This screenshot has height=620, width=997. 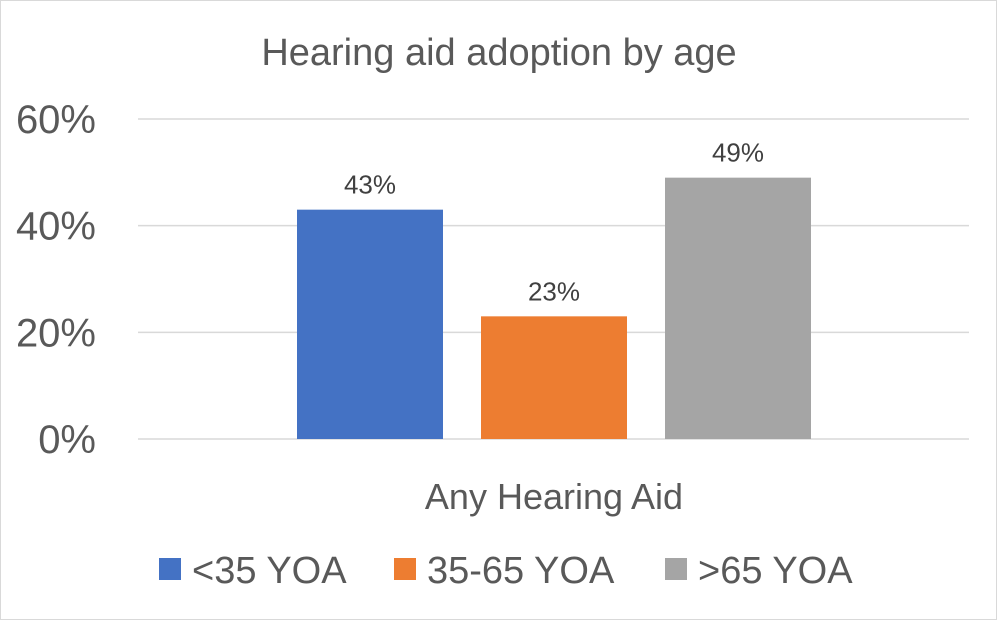 I want to click on y-tick-label: 40%, so click(x=56, y=227).